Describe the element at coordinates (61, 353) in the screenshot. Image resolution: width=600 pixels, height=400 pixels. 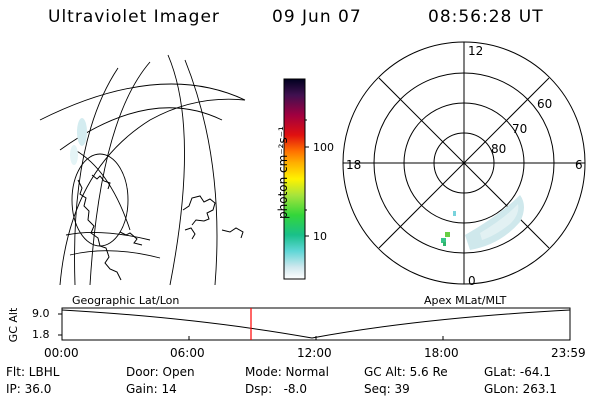
I see `x-tick-0000: 00:00` at that location.